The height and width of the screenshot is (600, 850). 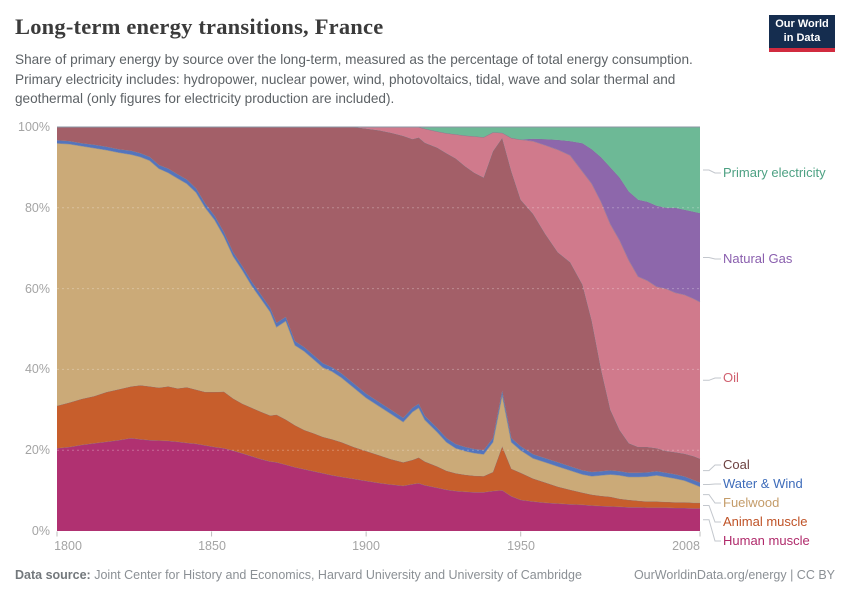 What do you see at coordinates (712, 484) in the screenshot?
I see `legend-connector-water_wind` at bounding box center [712, 484].